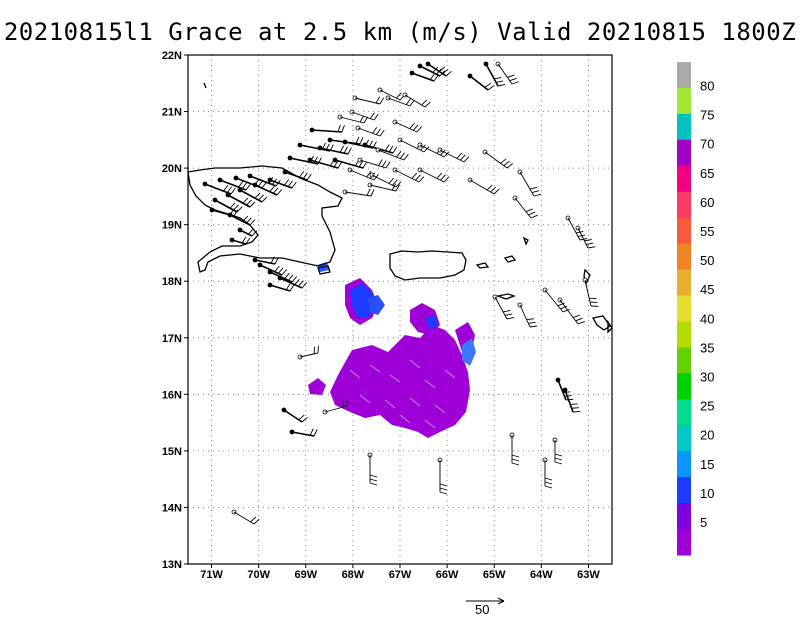 The image size is (800, 618). Describe the element at coordinates (707, 115) in the screenshot. I see `colorbar-label: 75` at that location.